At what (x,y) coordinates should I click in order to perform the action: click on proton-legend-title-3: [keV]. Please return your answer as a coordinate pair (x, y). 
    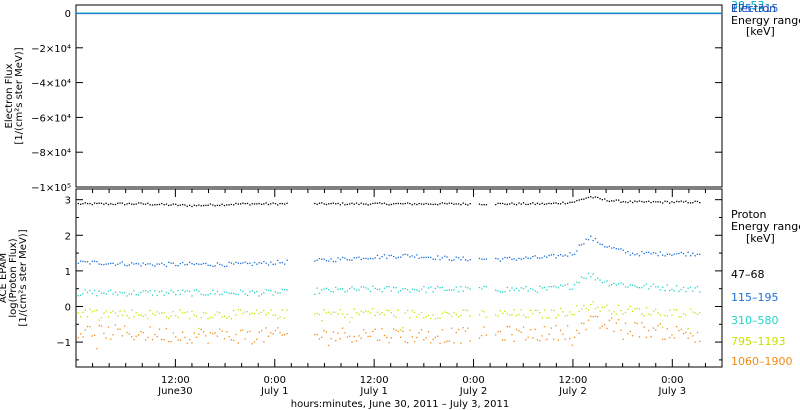
    Looking at the image, I should click on (760, 238).